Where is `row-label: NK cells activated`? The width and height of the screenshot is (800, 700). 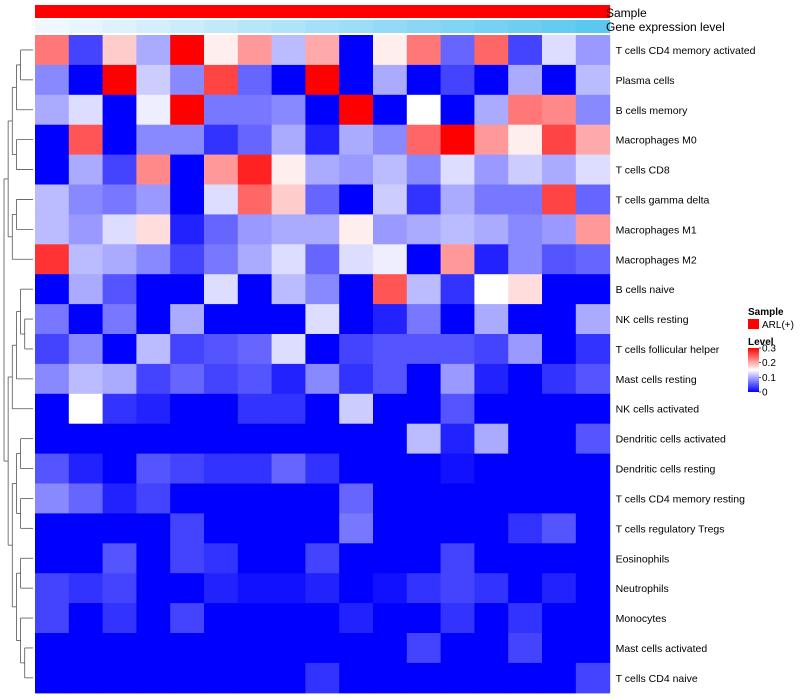 row-label: NK cells activated is located at coordinates (658, 410).